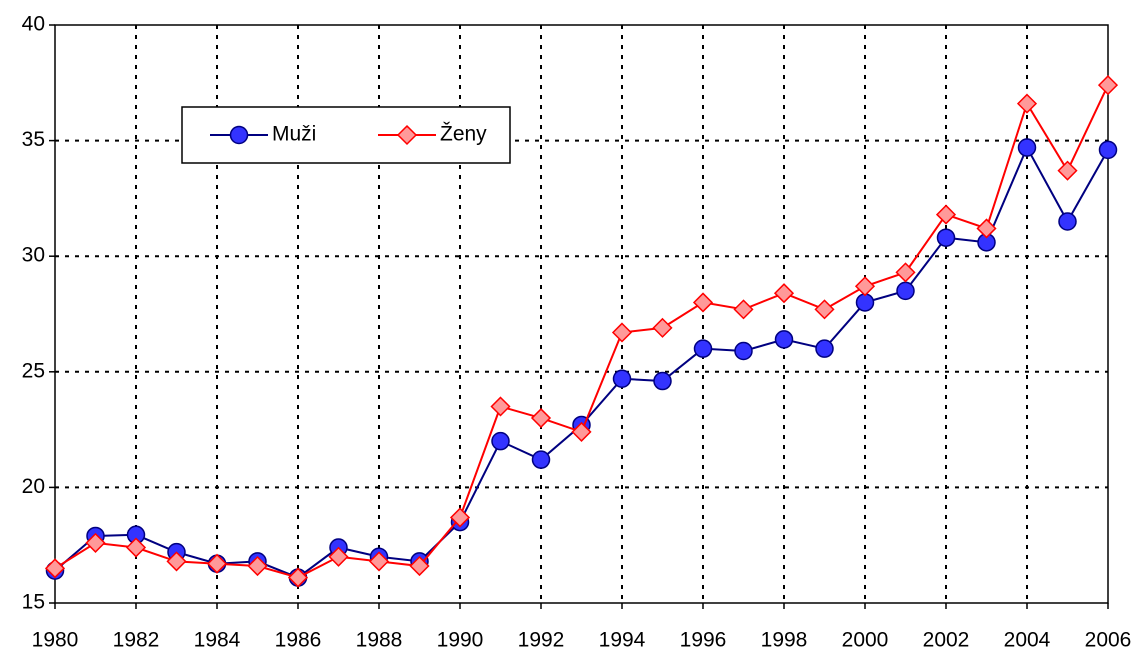 This screenshot has width=1138, height=658. Describe the element at coordinates (33, 139) in the screenshot. I see `y-tick-label: 35` at that location.